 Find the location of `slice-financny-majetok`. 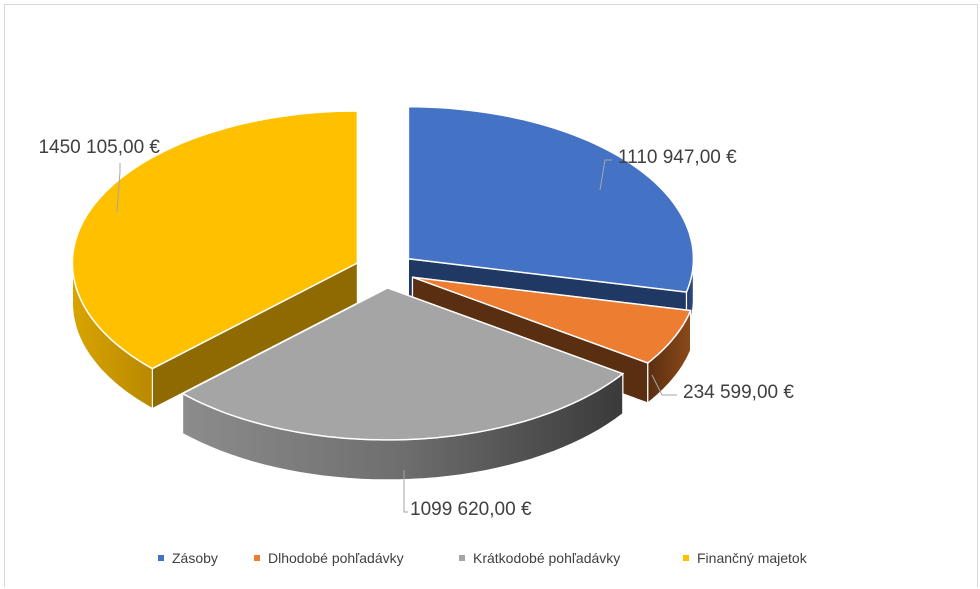

slice-financny-majetok is located at coordinates (215, 240).